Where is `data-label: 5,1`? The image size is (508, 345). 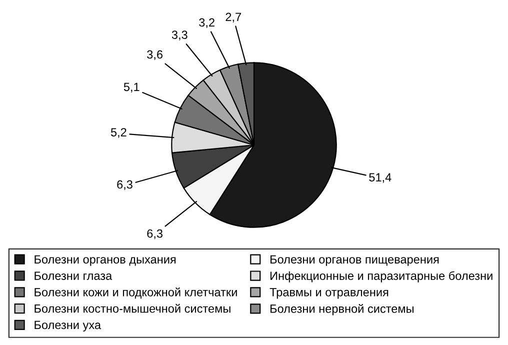 data-label: 5,1 is located at coordinates (132, 87).